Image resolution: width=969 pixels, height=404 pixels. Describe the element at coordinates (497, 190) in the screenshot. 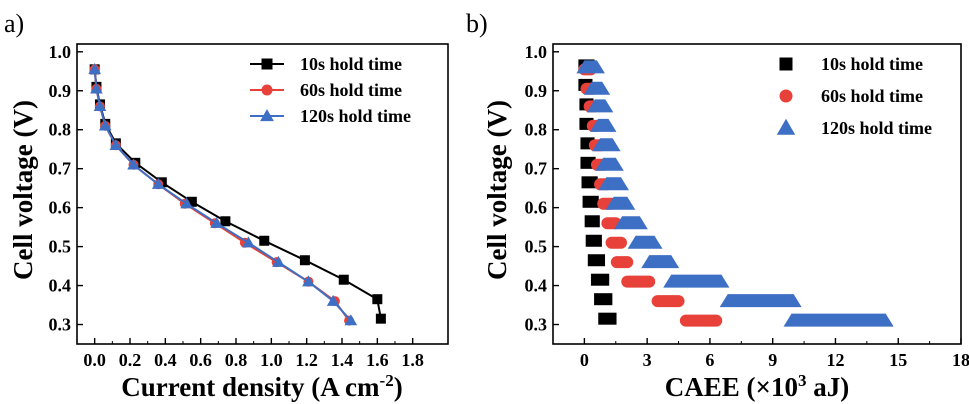

I see `panel-b-y-axis-title: Cell voltage (V)` at that location.